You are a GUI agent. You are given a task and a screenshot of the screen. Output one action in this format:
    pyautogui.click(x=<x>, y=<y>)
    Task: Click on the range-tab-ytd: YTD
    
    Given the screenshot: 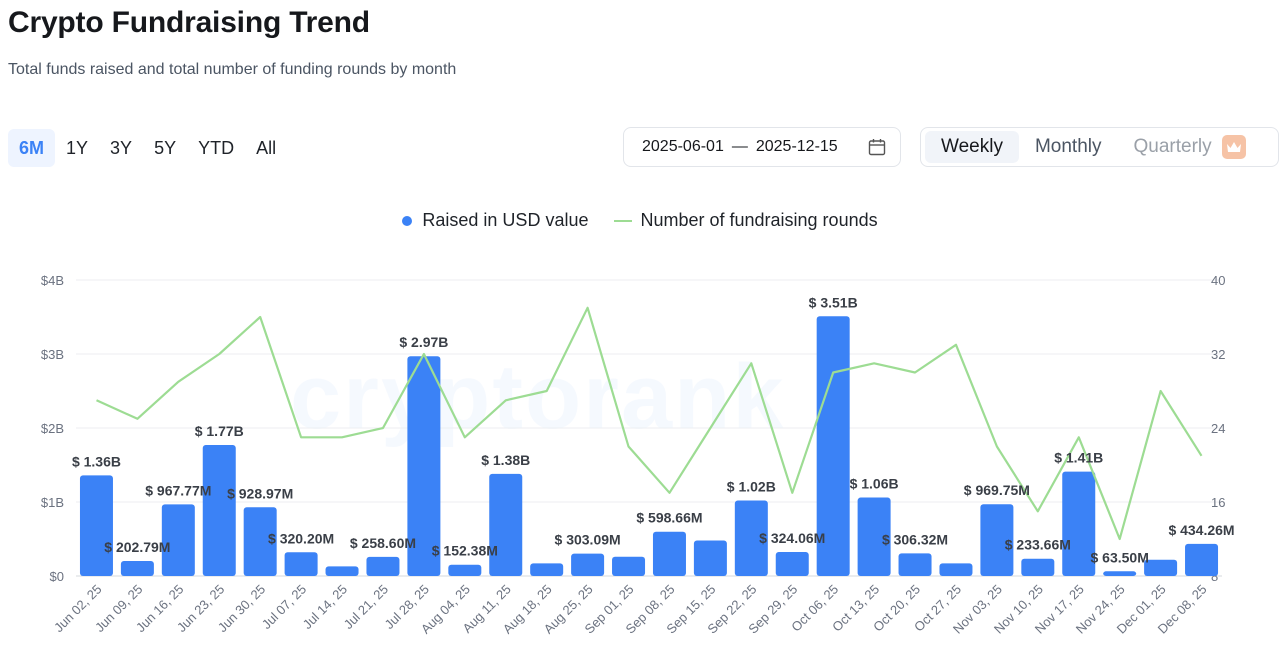 What is the action you would take?
    pyautogui.click(x=216, y=147)
    